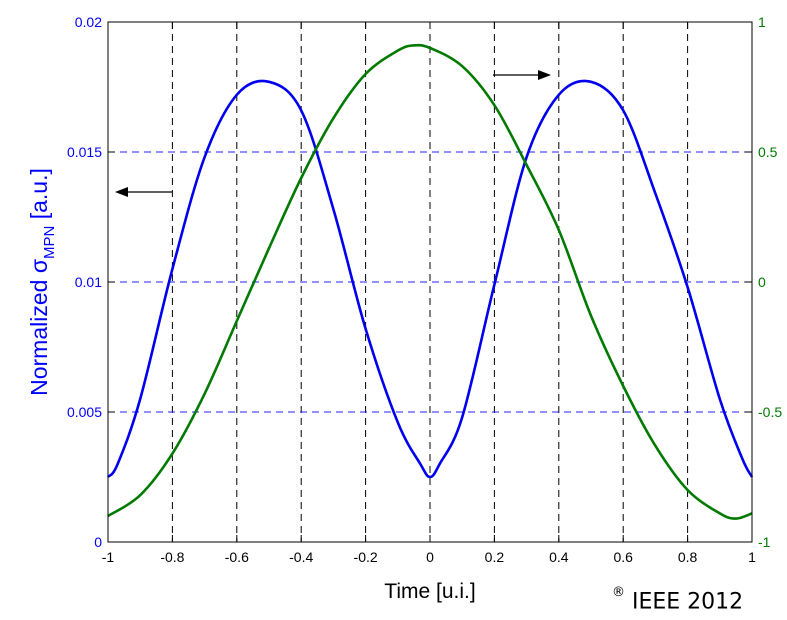 This screenshot has width=787, height=620. What do you see at coordinates (121, 192) in the screenshot?
I see `arrow-left-axis-head` at bounding box center [121, 192].